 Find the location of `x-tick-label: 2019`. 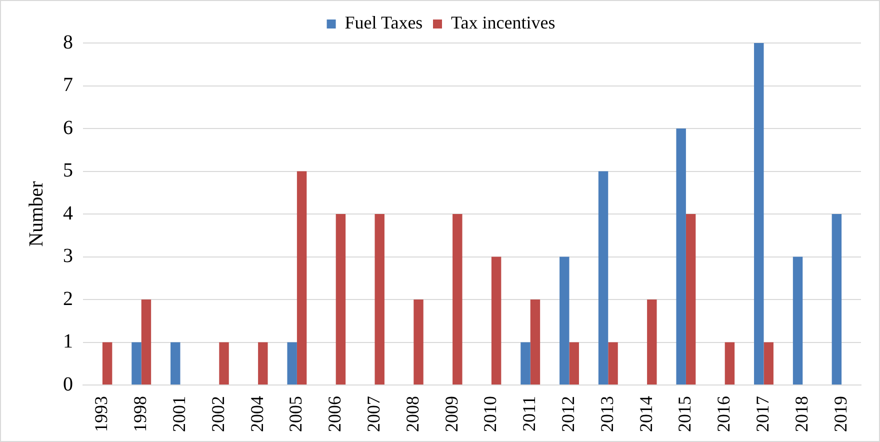

x-tick-label: 2019 is located at coordinates (840, 414).